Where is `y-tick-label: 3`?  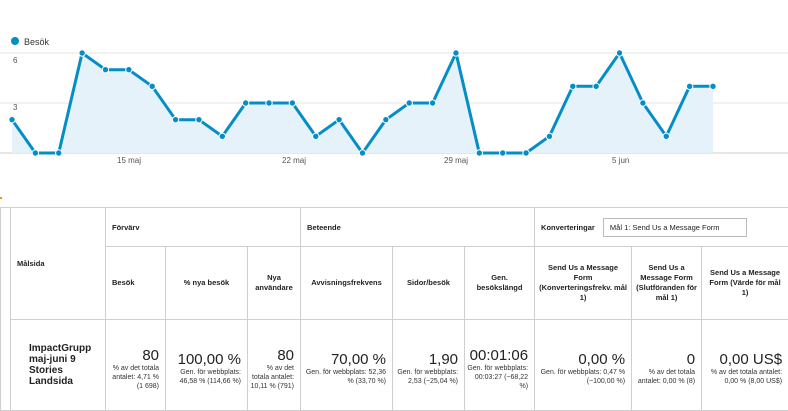 y-tick-label: 3 is located at coordinates (15, 107).